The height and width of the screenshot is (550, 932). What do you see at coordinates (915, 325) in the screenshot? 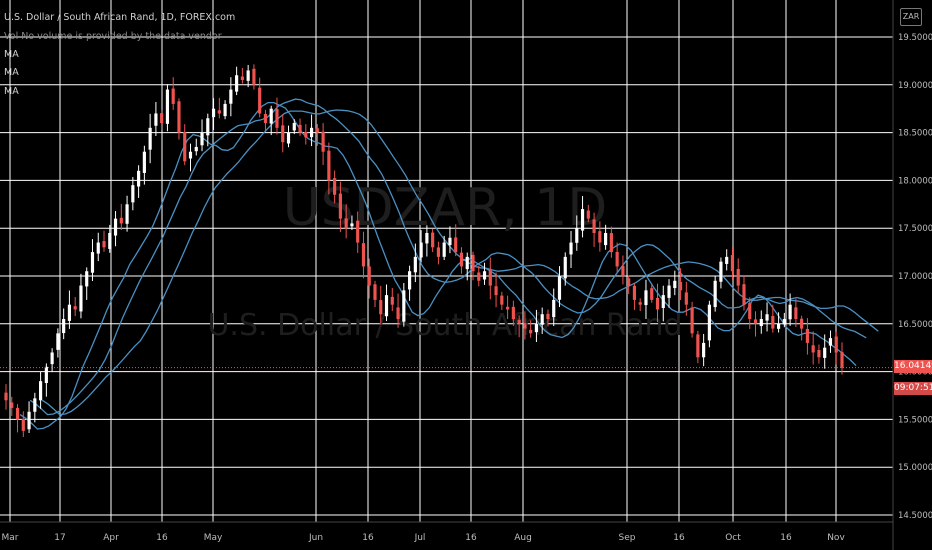
I see `y-tick-label: 16.50000` at bounding box center [915, 325].